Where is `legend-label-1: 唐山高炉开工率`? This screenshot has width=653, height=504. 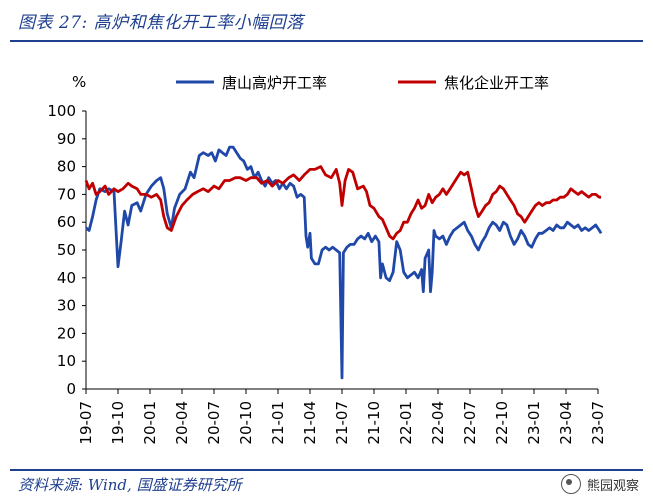
legend-label-1: 唐山高炉开工率 is located at coordinates (274, 83).